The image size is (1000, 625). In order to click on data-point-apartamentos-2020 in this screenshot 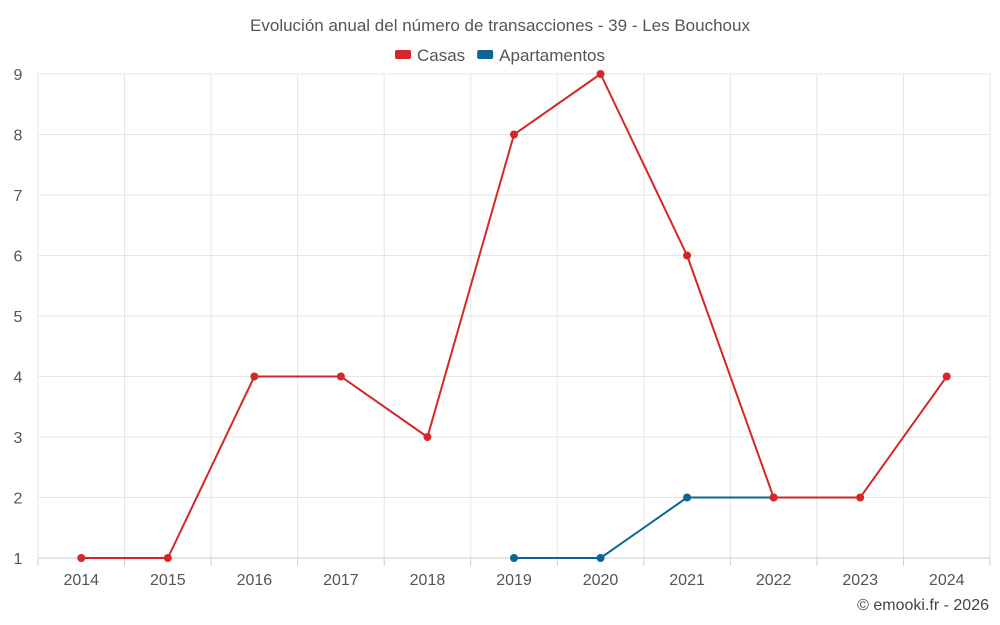, I will do `click(600, 558)`.